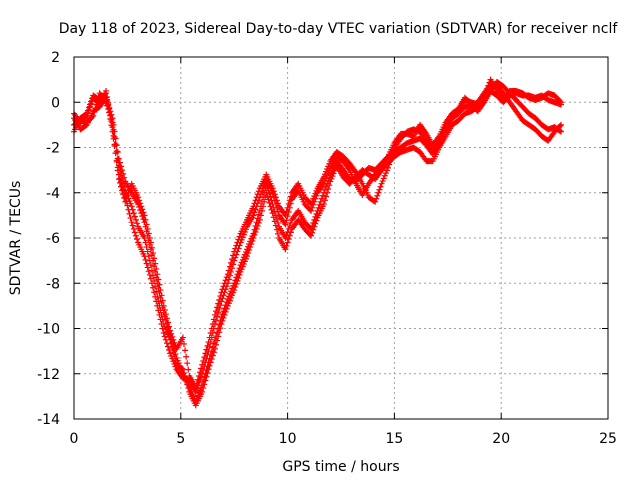 This screenshot has height=480, width=640. What do you see at coordinates (48, 375) in the screenshot?
I see `y-tick-label: -12` at bounding box center [48, 375].